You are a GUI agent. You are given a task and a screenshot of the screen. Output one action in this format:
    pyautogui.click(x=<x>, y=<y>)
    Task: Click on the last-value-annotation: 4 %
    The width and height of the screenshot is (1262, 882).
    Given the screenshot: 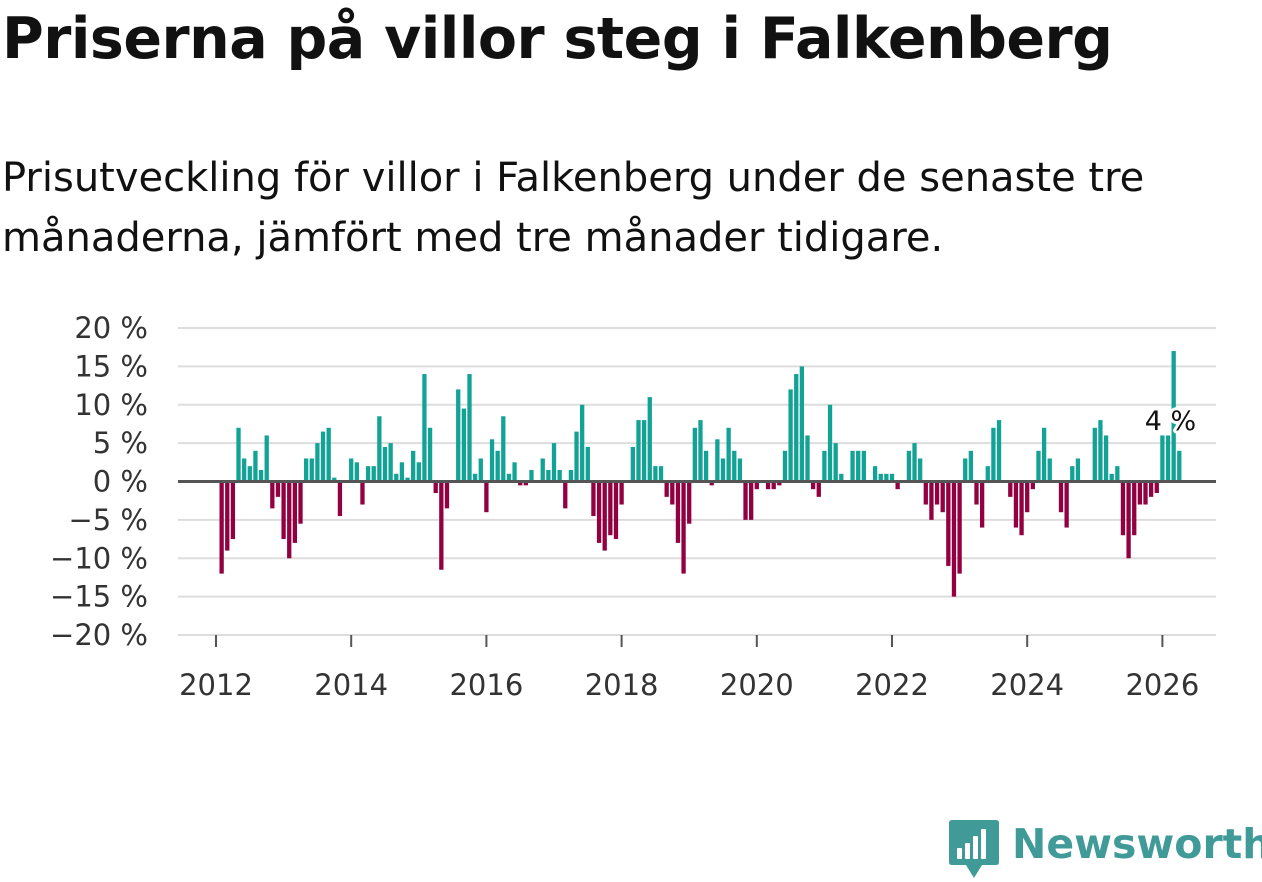 What is the action you would take?
    pyautogui.click(x=1170, y=421)
    